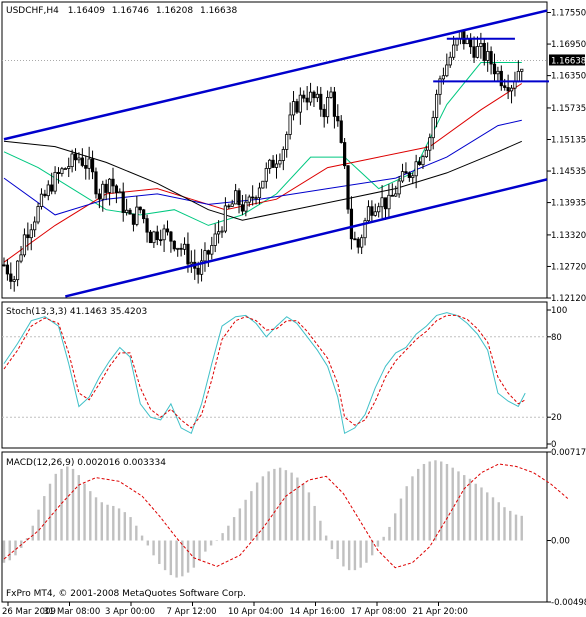 The image size is (586, 617). Describe the element at coordinates (568, 77) in the screenshot. I see `price-tick-label: 1.16350` at that location.